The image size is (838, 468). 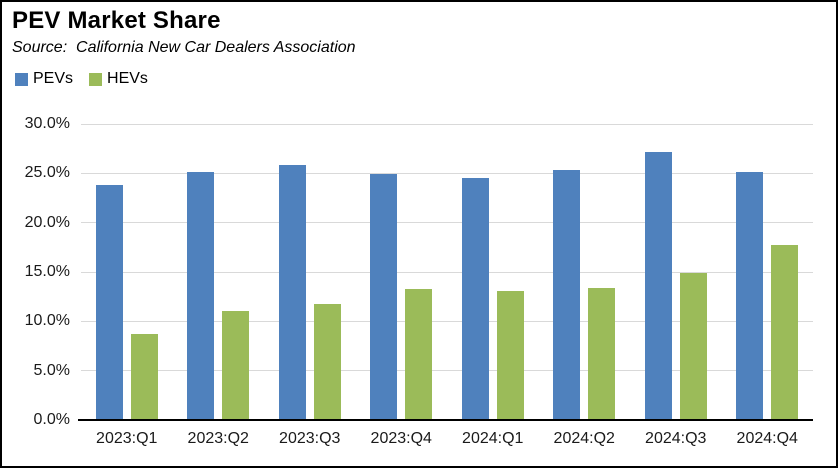 I want to click on x-tick-label: 2024:Q1, so click(x=493, y=438).